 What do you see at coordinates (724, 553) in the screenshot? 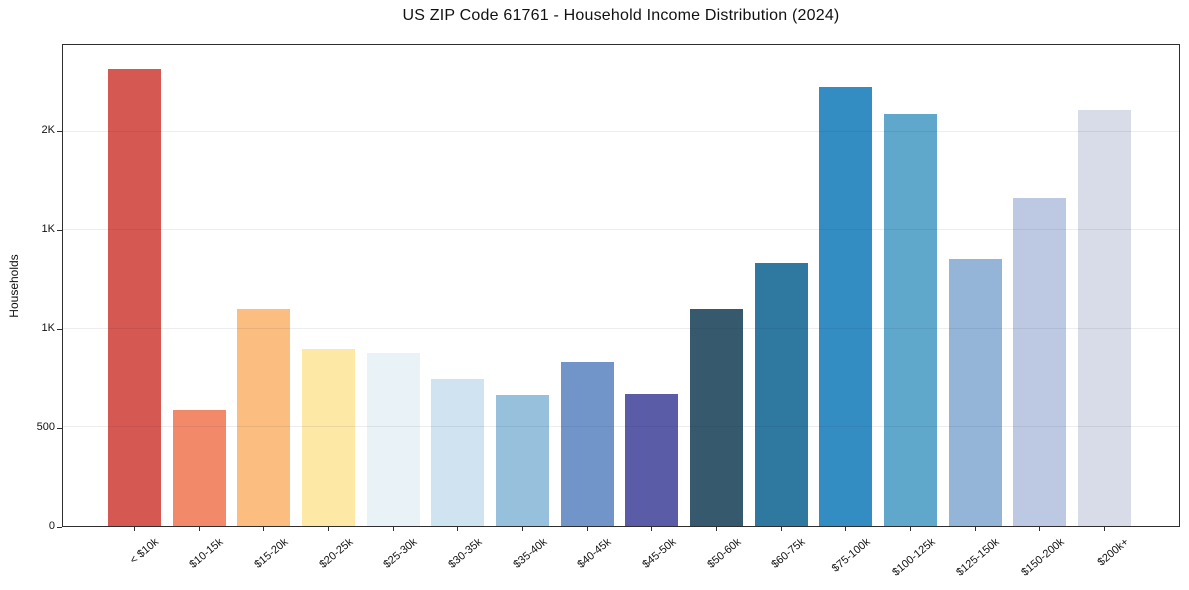
I see `x-axis-tick-label: $50-60k` at bounding box center [724, 553].